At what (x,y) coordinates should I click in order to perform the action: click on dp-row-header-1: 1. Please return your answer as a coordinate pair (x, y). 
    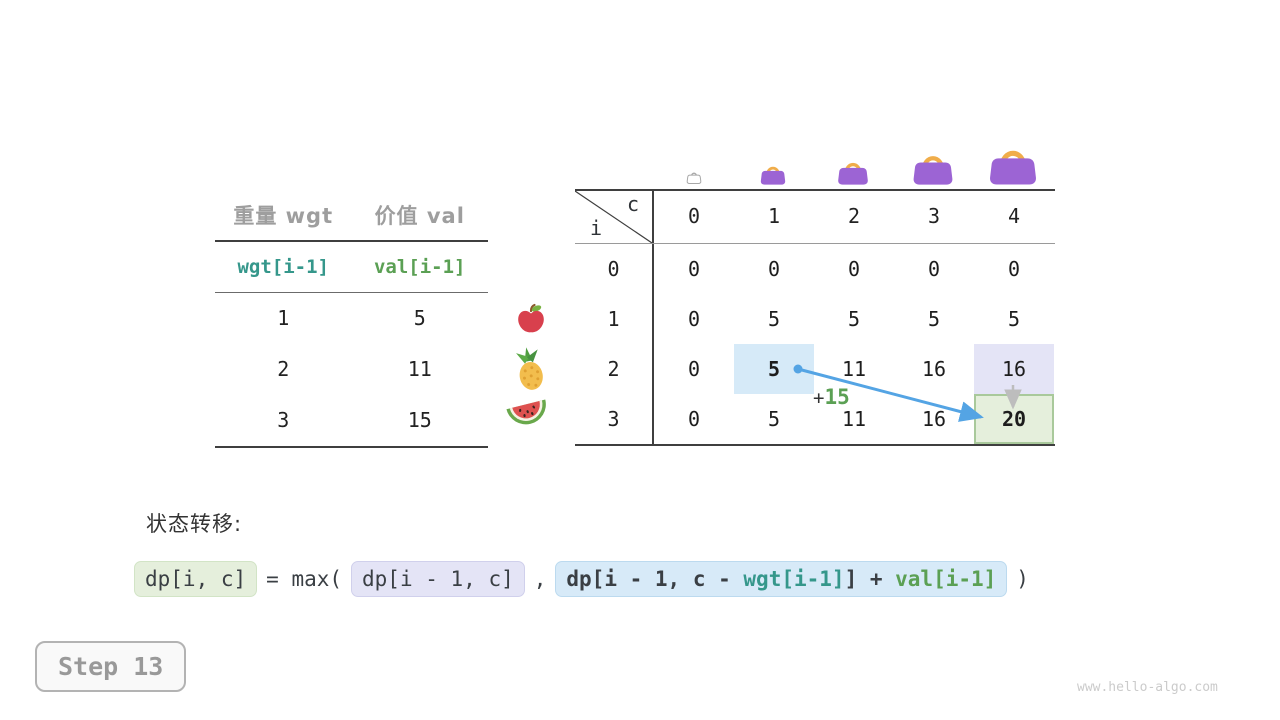
    Looking at the image, I should click on (614, 319).